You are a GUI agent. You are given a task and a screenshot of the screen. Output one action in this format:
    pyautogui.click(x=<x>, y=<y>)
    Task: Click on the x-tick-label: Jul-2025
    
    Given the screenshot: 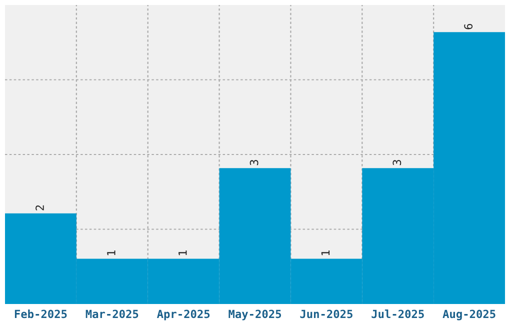 What is the action you would take?
    pyautogui.click(x=398, y=314)
    